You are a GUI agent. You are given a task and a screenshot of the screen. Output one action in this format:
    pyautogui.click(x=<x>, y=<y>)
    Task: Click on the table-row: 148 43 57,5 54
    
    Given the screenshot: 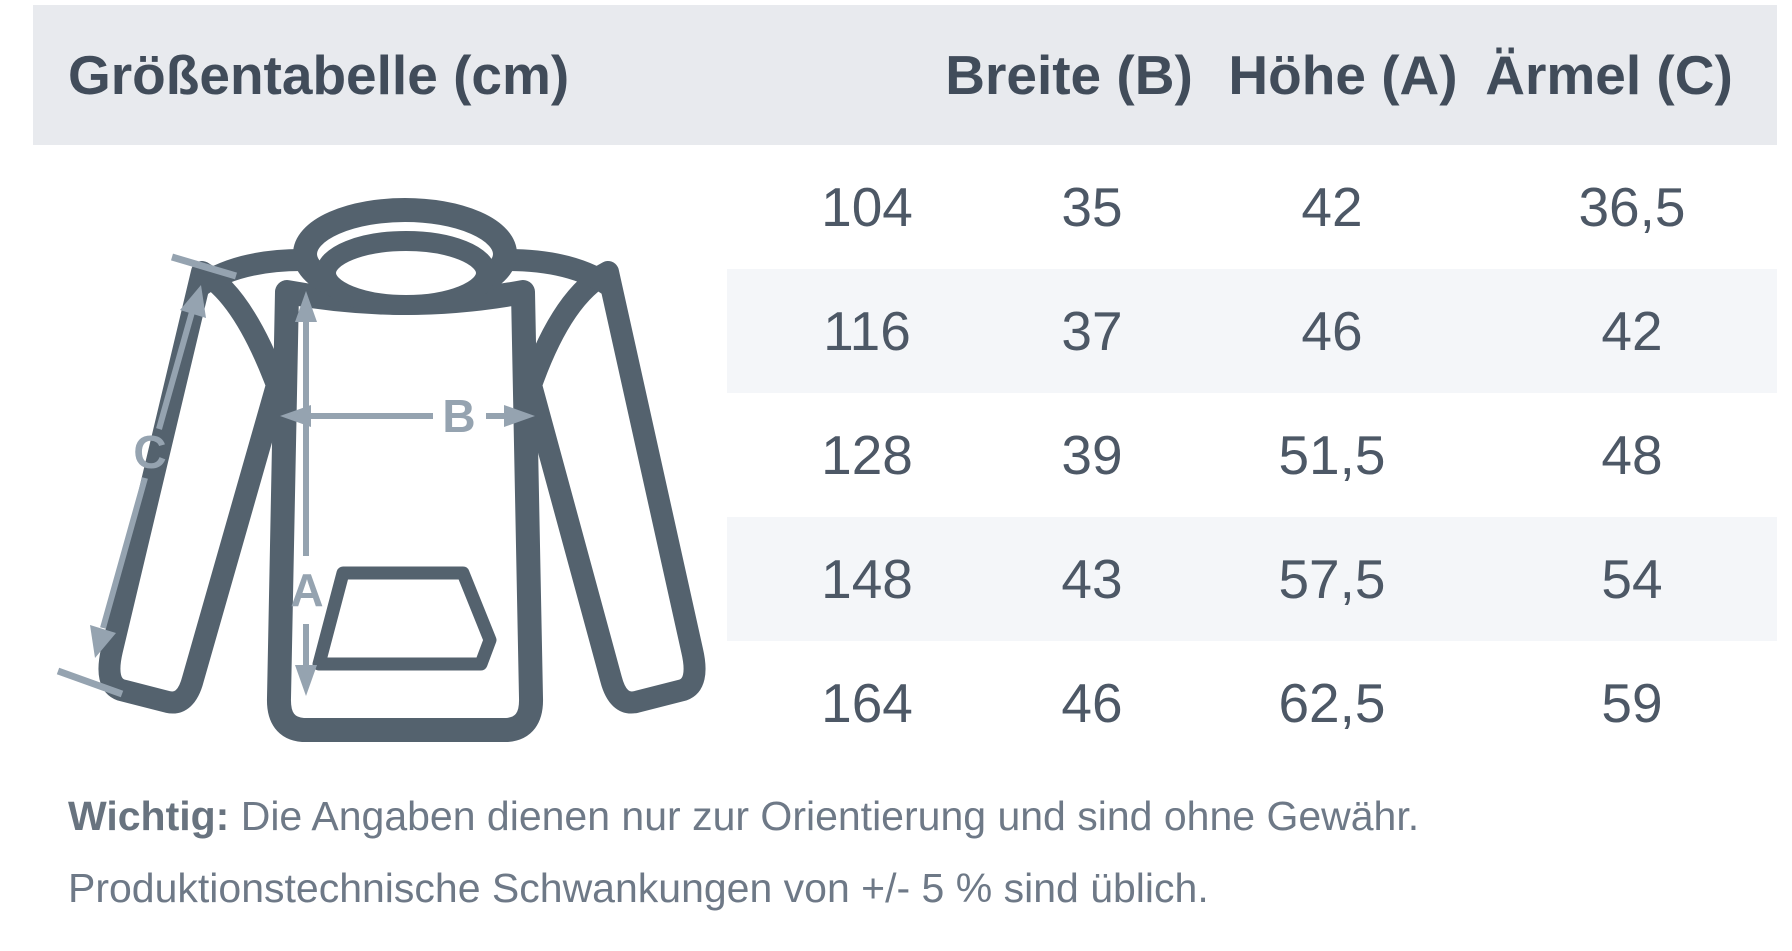 What is the action you would take?
    pyautogui.click(x=1252, y=579)
    